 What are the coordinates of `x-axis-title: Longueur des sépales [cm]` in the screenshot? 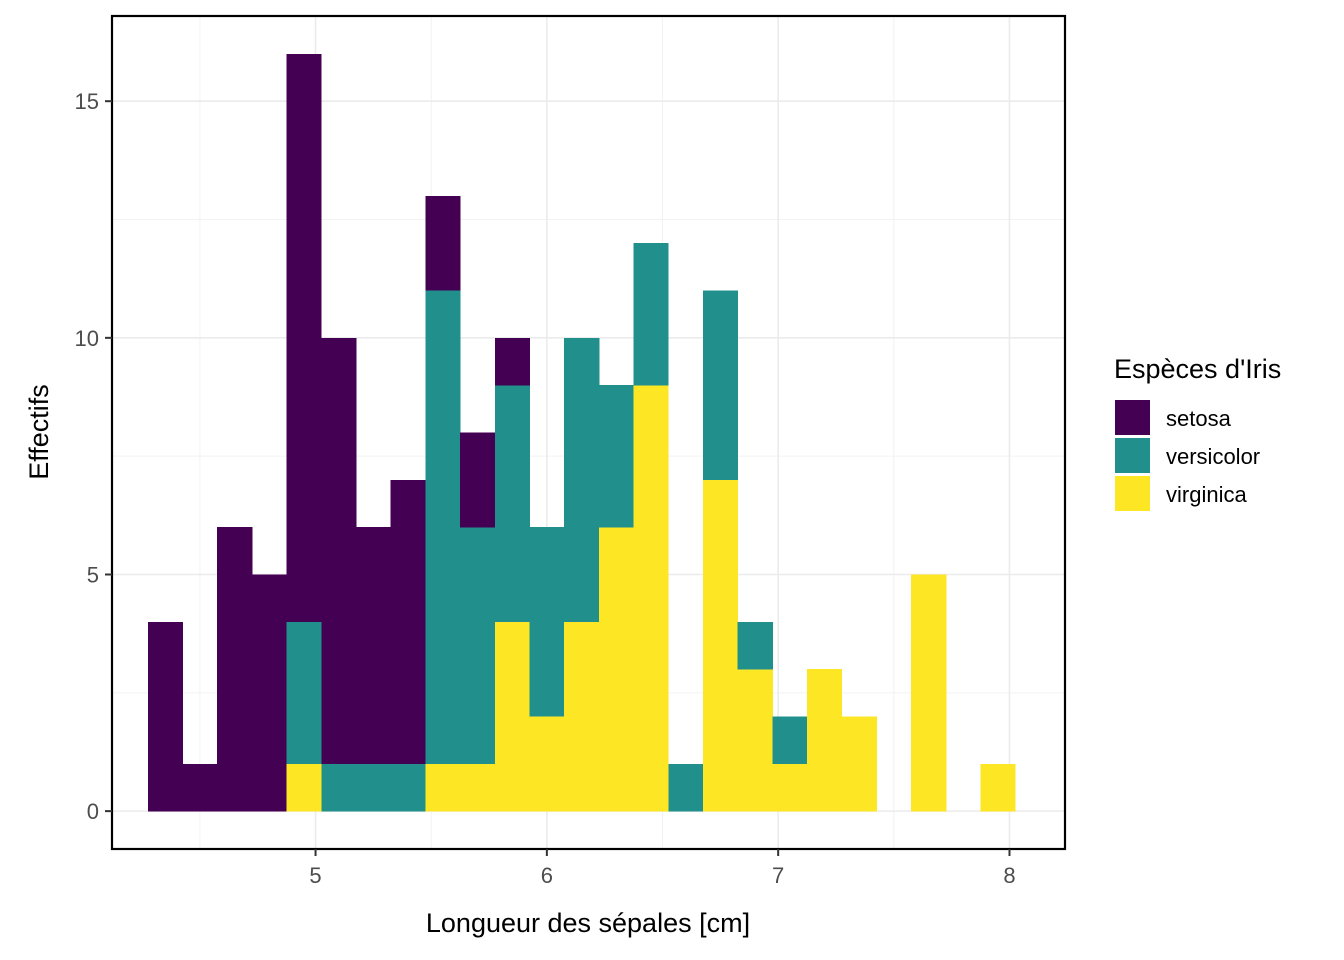 It's located at (588, 923).